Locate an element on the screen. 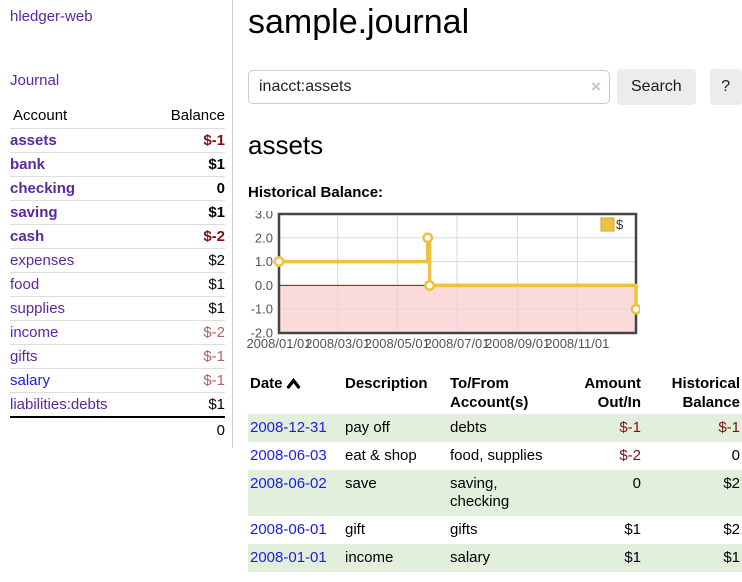 This screenshot has height=582, width=742. accounts-header-balance: Balance is located at coordinates (197, 115).